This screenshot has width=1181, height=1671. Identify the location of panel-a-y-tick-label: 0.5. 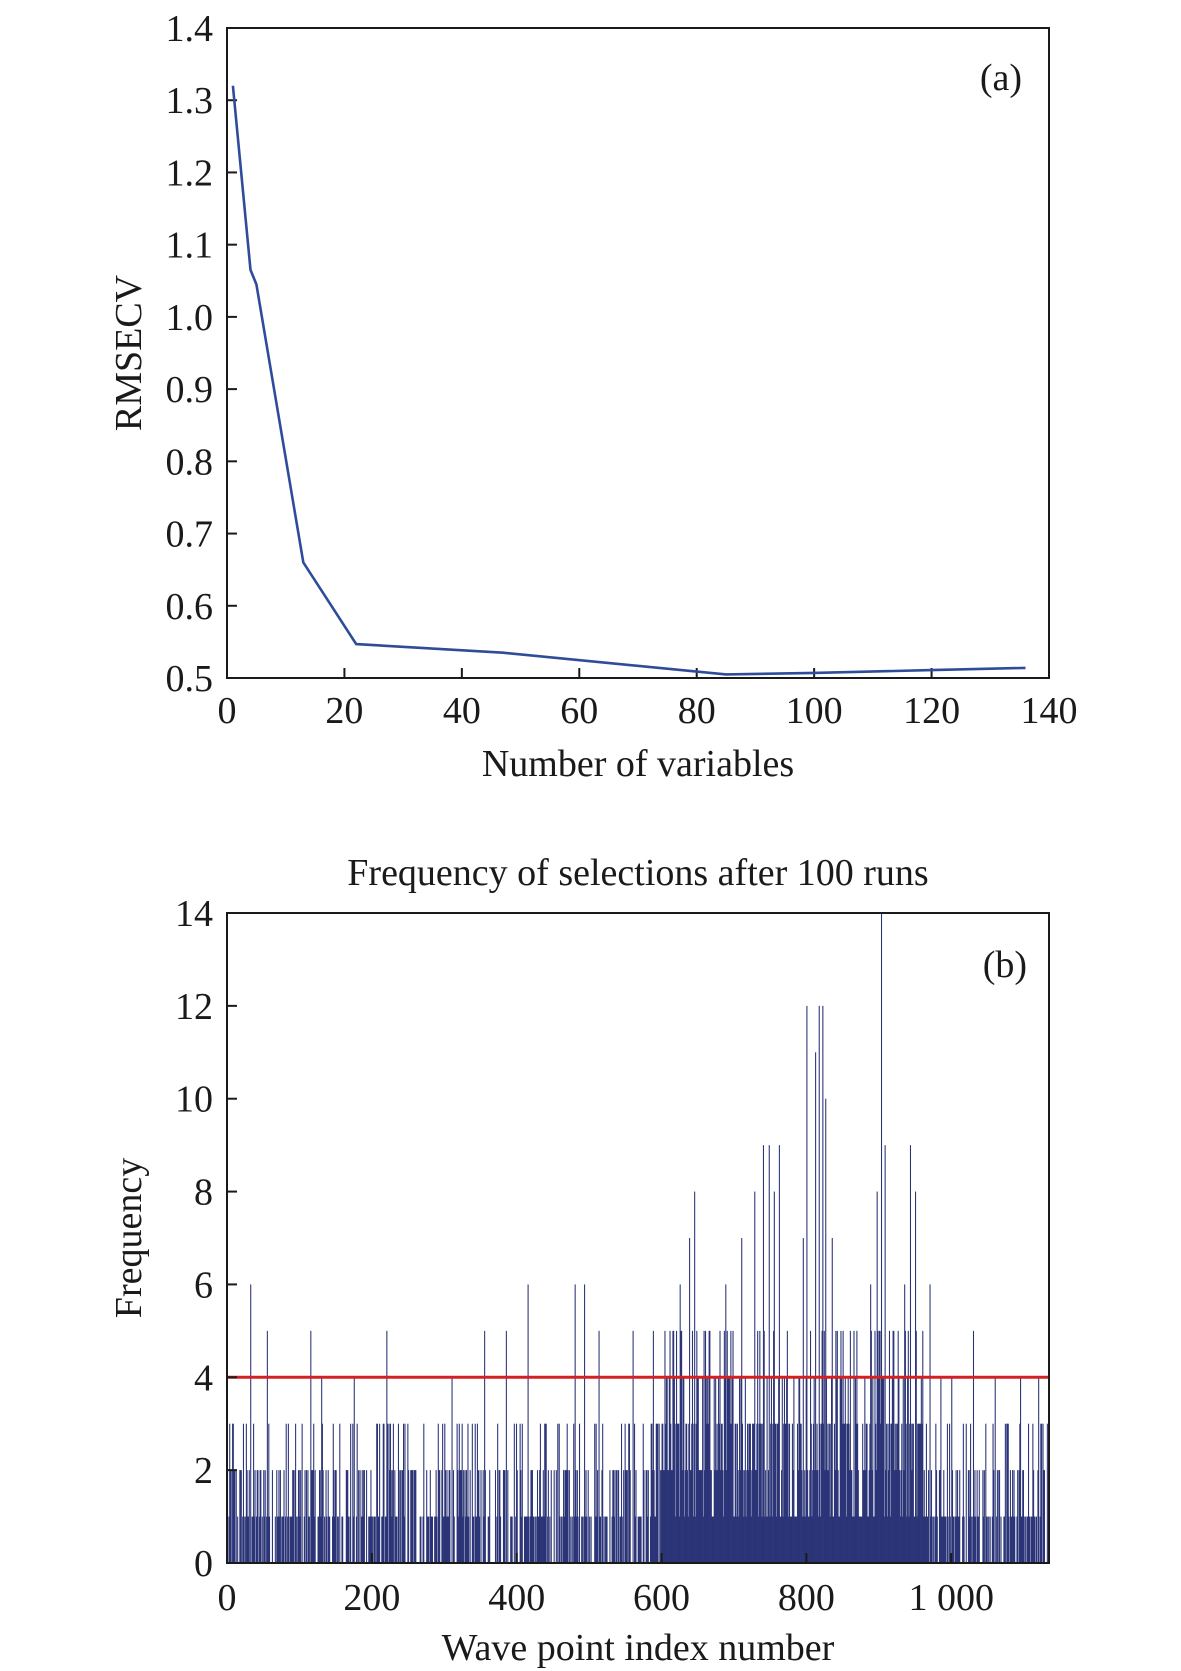
(190, 679).